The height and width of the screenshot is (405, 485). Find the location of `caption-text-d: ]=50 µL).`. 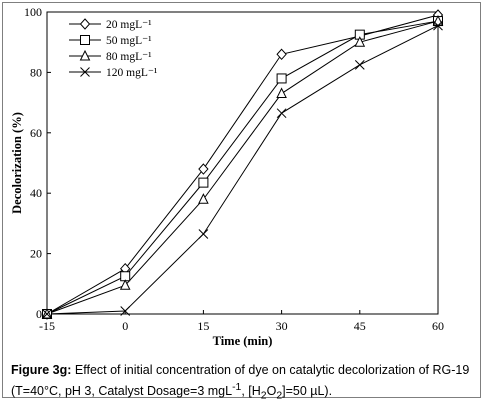

caption-text-d: ]=50 µL). is located at coordinates (307, 391).